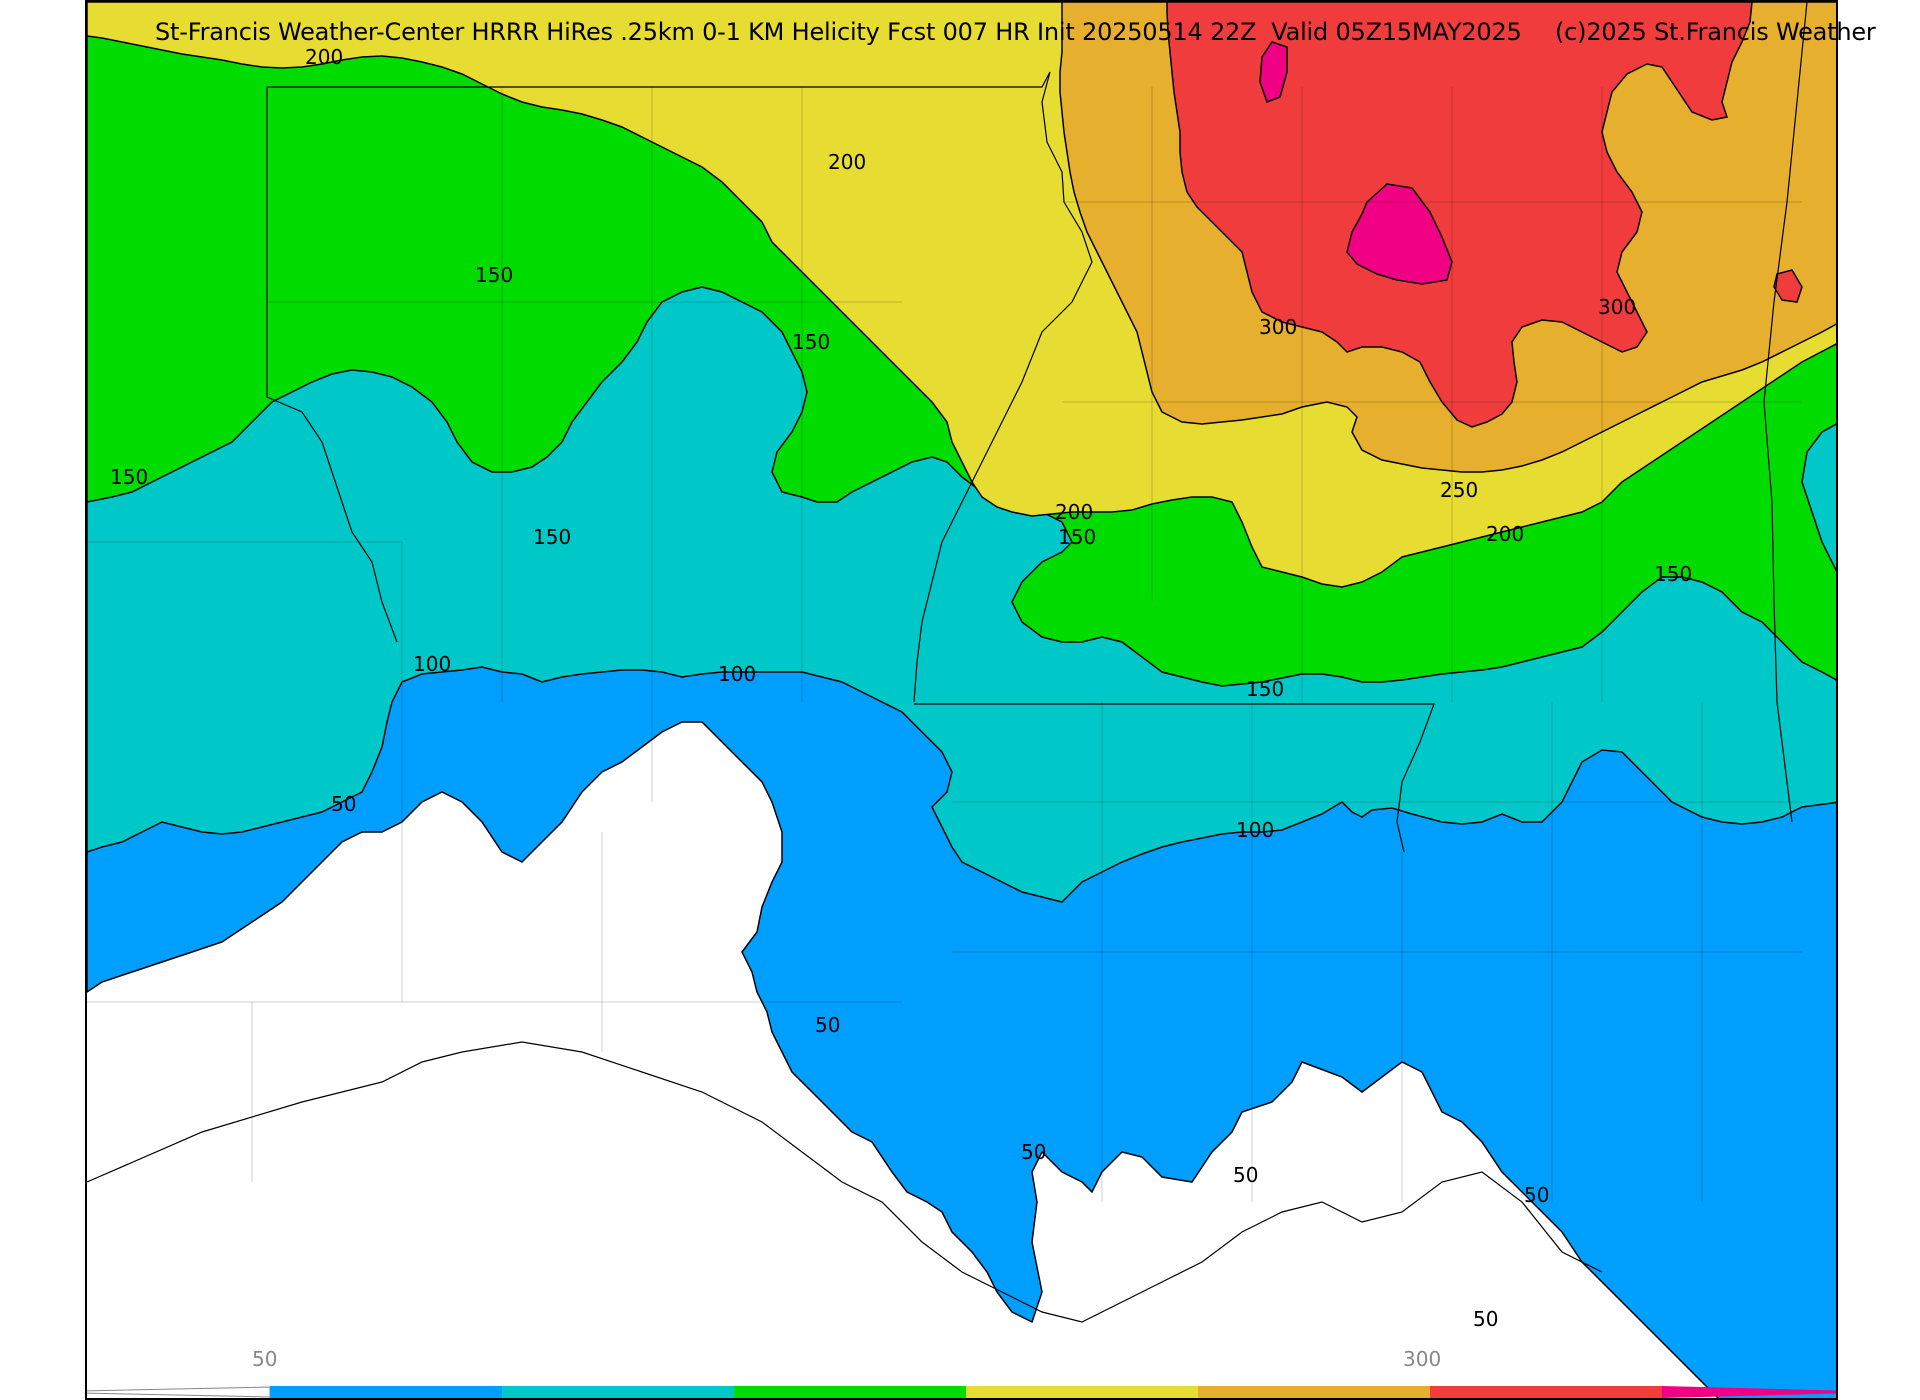 This screenshot has width=1920, height=1400. What do you see at coordinates (1003, 387) in the screenshot?
I see `state-border-river` at bounding box center [1003, 387].